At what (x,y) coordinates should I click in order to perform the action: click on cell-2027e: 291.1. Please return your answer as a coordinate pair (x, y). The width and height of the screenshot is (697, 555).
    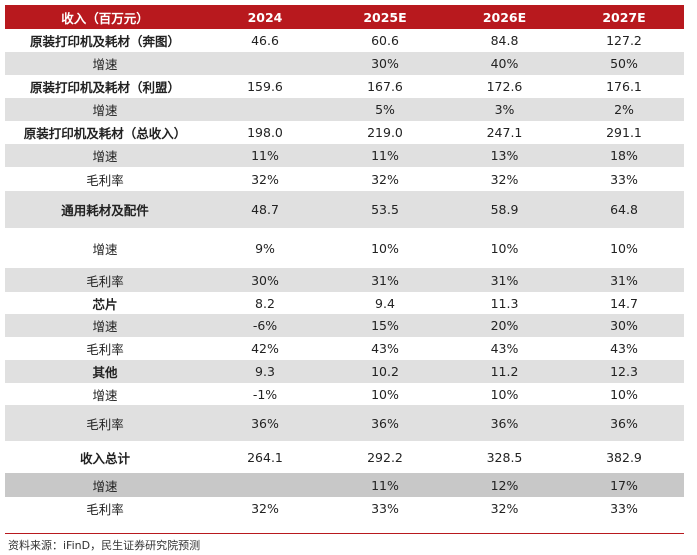
    Looking at the image, I should click on (624, 132).